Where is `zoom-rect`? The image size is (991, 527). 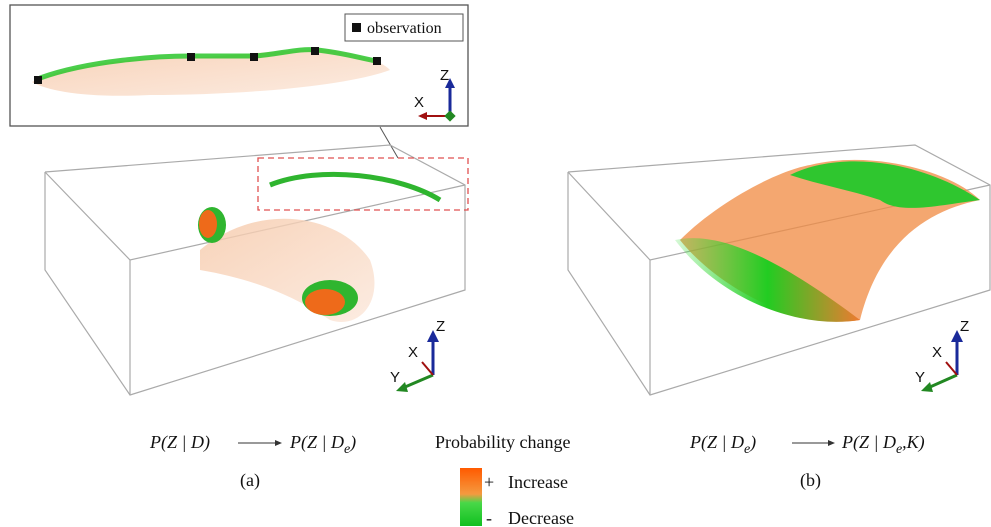 zoom-rect is located at coordinates (363, 184).